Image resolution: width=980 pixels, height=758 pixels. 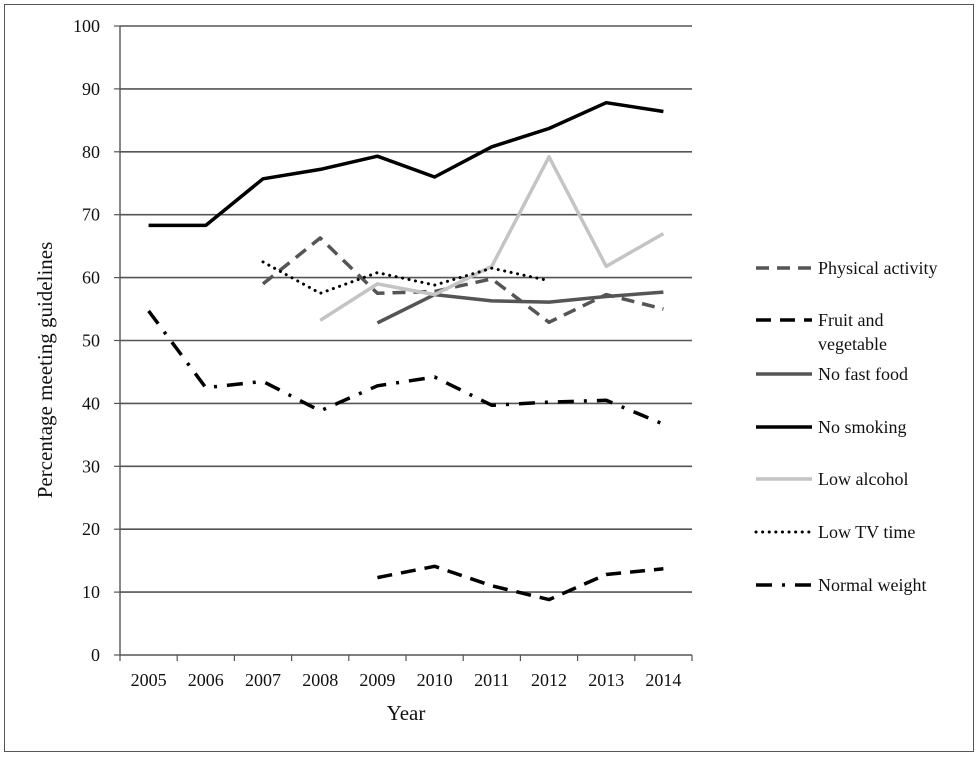 I want to click on x-tick-label: 2006, so click(x=206, y=680).